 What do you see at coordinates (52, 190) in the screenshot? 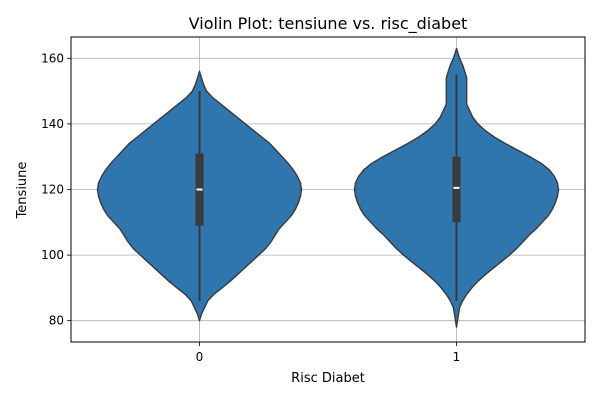
I see `y-tick-label: 120` at bounding box center [52, 190].